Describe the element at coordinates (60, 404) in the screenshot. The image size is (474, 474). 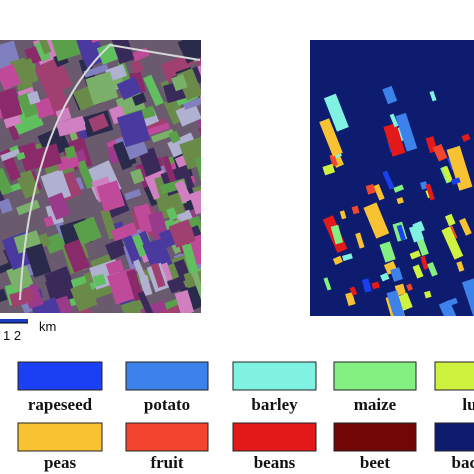
I see `legend-label: rapeseed` at that location.